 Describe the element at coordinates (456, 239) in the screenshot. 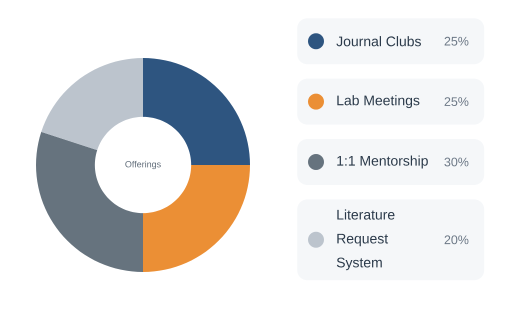

I see `data-label: 20%` at that location.